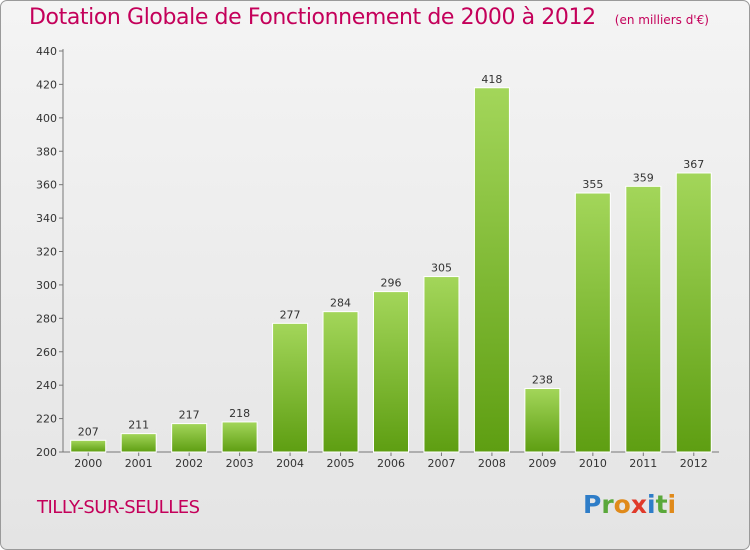  I want to click on x-tick-label: 2009, so click(542, 463).